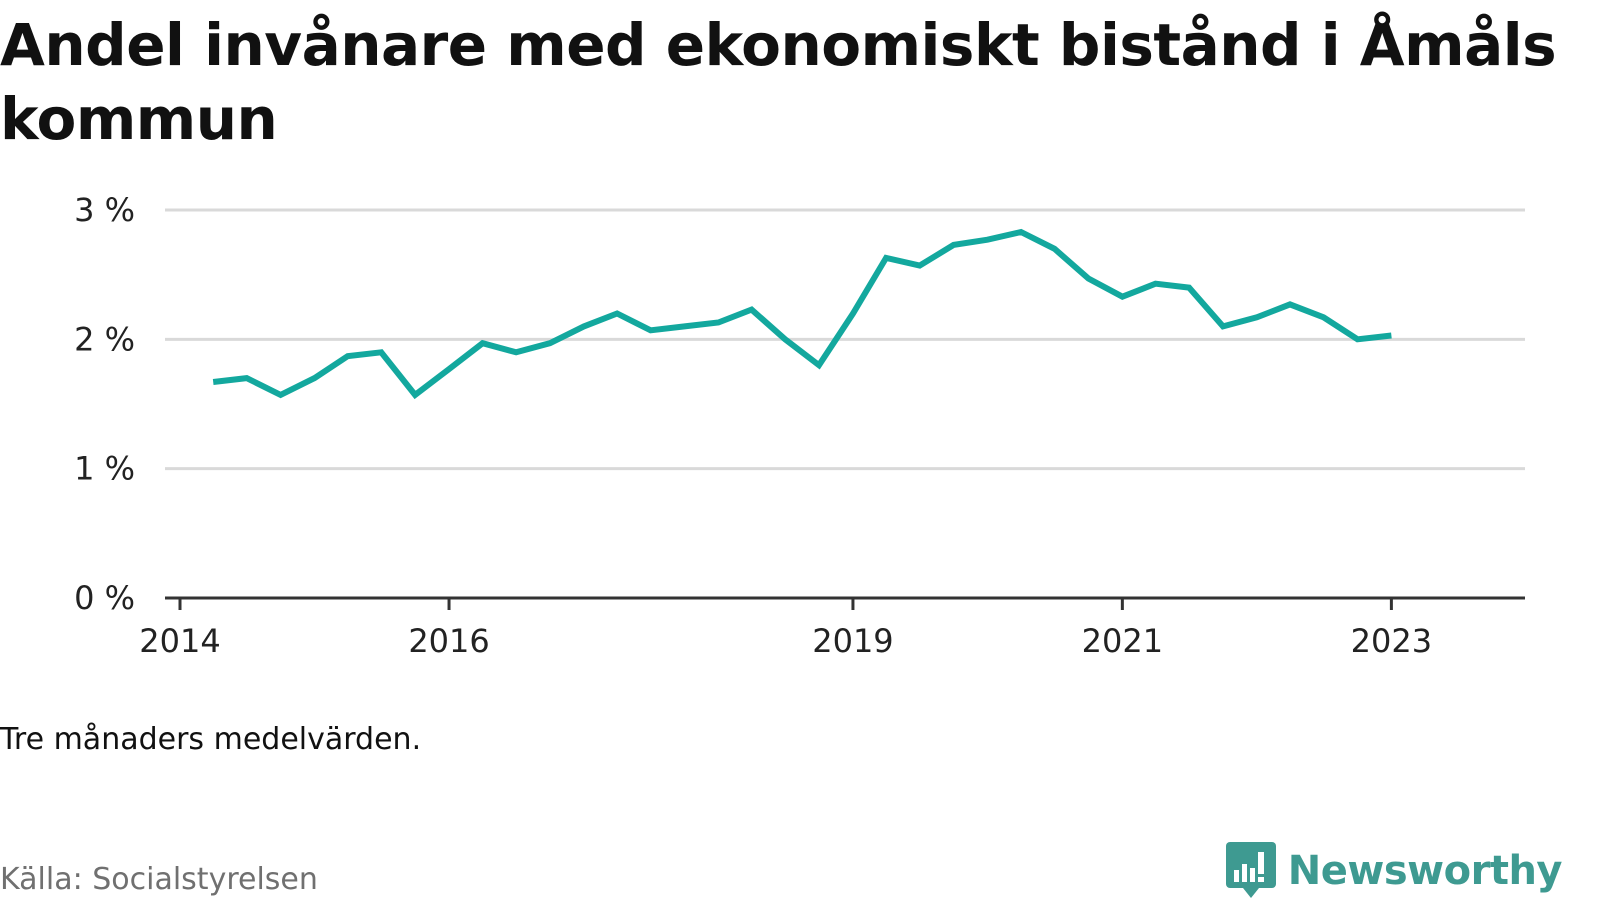 The image size is (1600, 900). I want to click on newsworthy-logo-icon, so click(1250, 870).